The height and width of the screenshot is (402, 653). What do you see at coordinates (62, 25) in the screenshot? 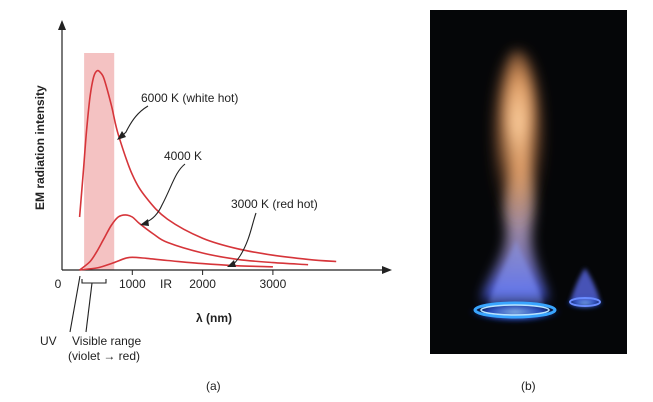
I see `y-axis-arrow` at bounding box center [62, 25].